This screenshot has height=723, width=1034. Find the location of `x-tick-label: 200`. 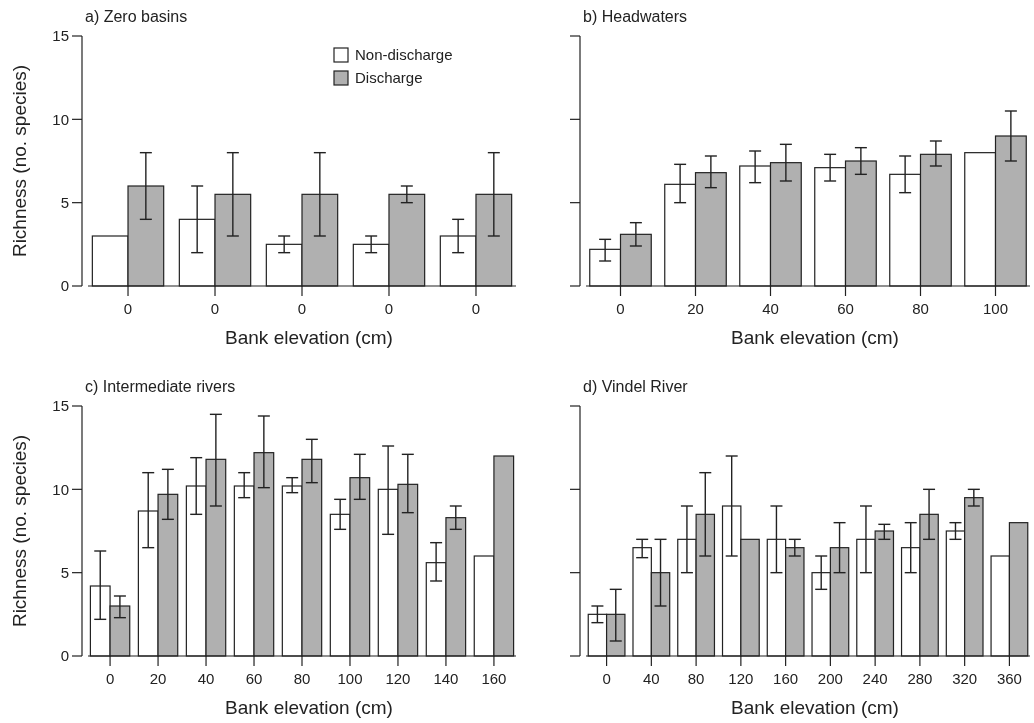

x-tick-label: 200 is located at coordinates (830, 678).